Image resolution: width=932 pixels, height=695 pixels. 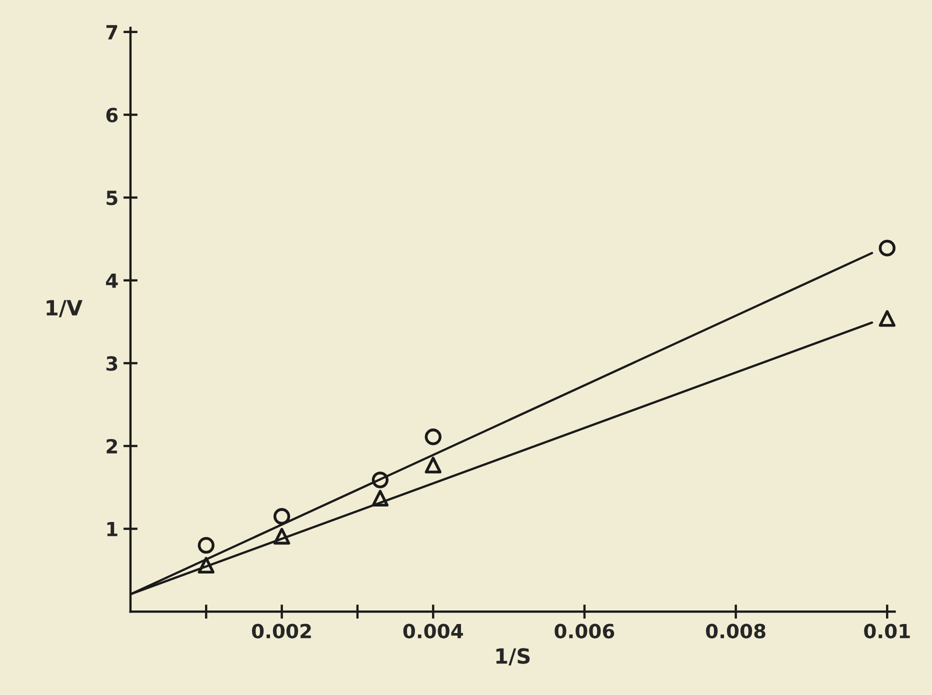 I want to click on x-tick-label: 0.008, so click(x=736, y=631).